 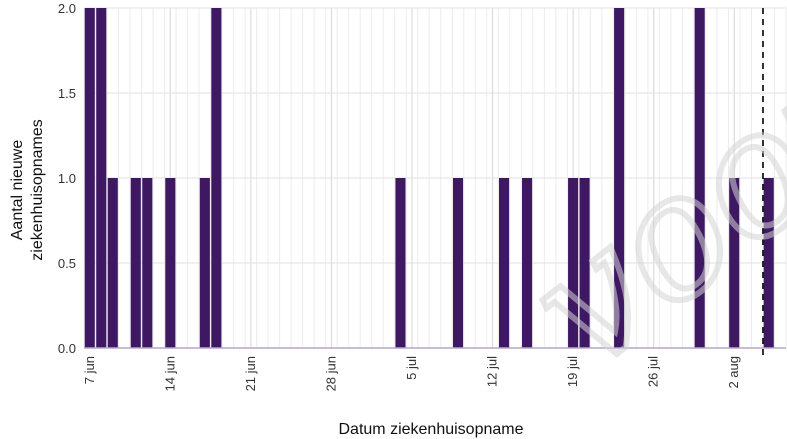 I want to click on x-tick-label: 26 jul, so click(x=653, y=371).